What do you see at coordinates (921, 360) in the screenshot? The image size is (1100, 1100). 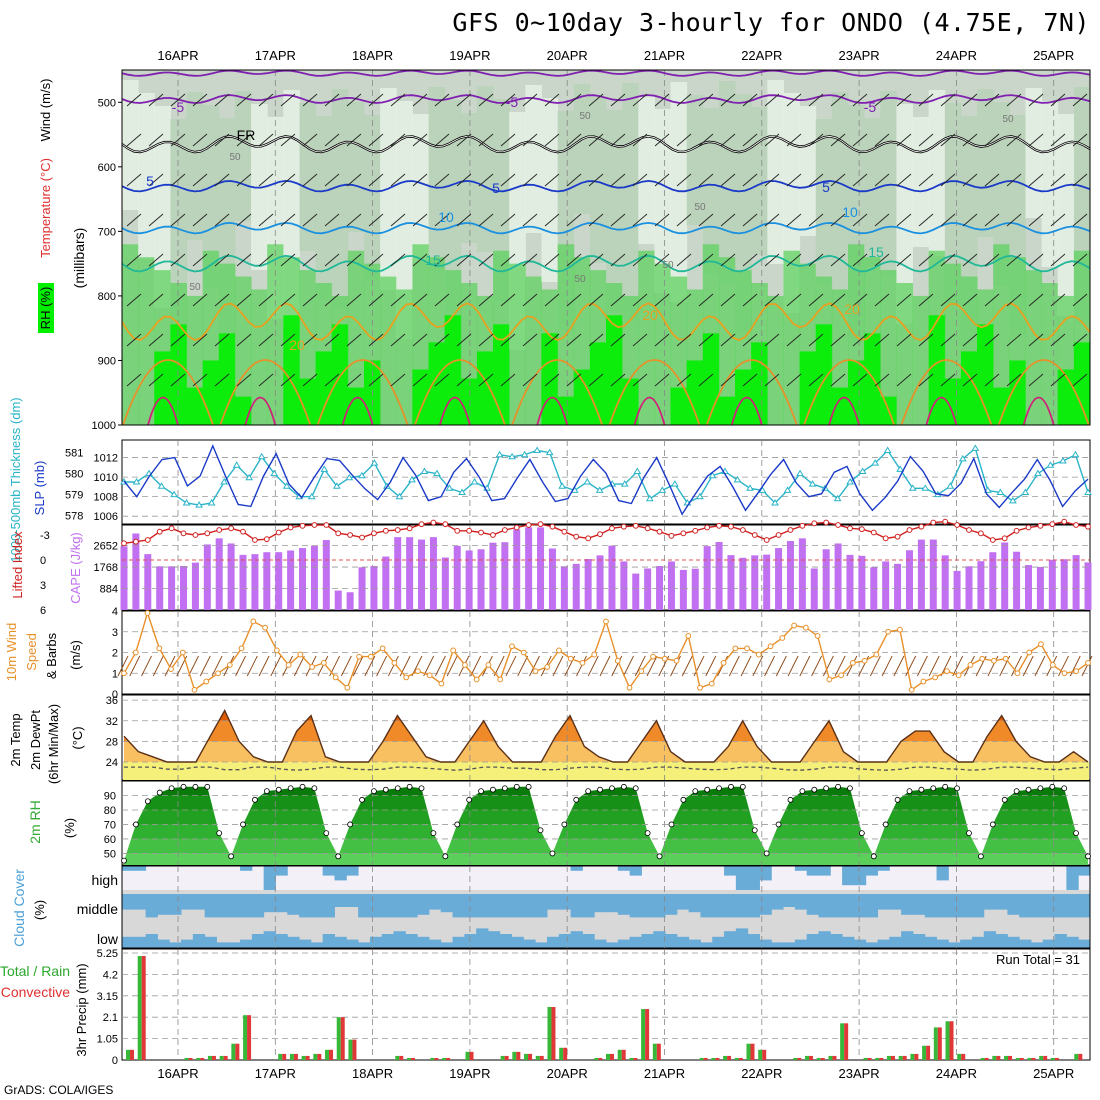 I see `rh-band-mid` at bounding box center [921, 360].